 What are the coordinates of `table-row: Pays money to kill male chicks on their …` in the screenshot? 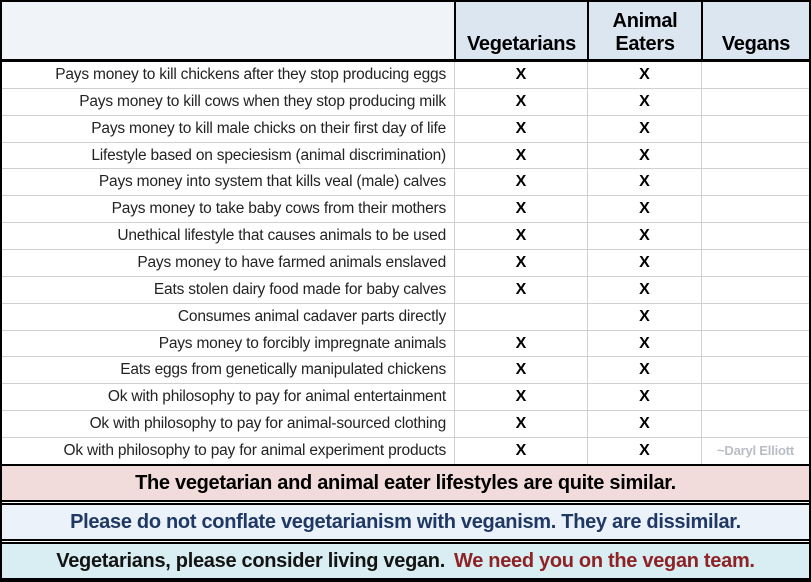 It's located at (405, 128).